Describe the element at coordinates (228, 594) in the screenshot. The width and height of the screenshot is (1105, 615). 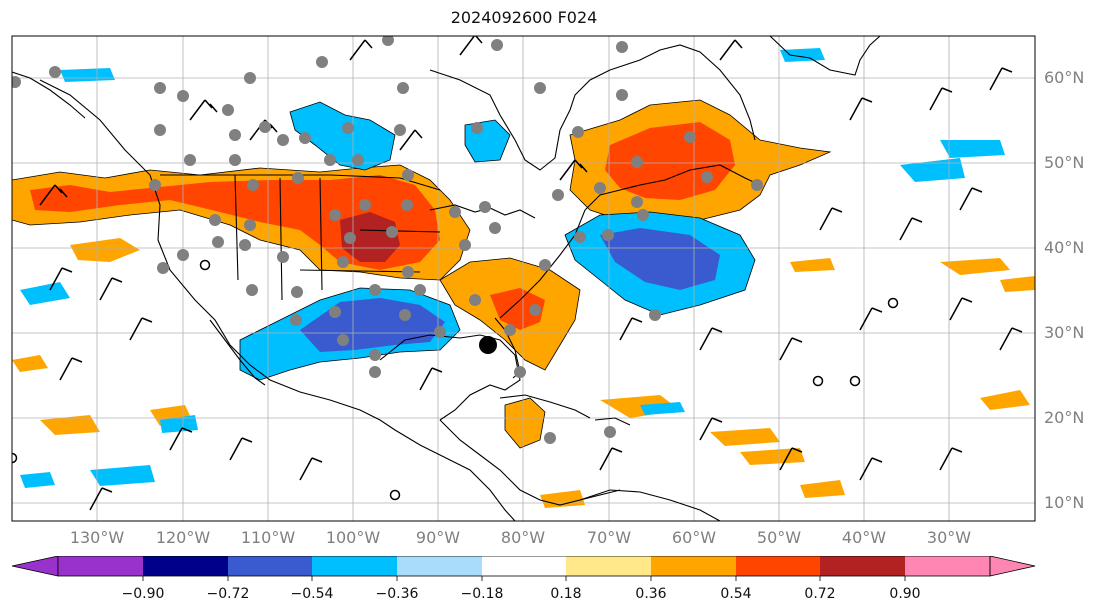
I see `colorbar-label: −0.72` at that location.